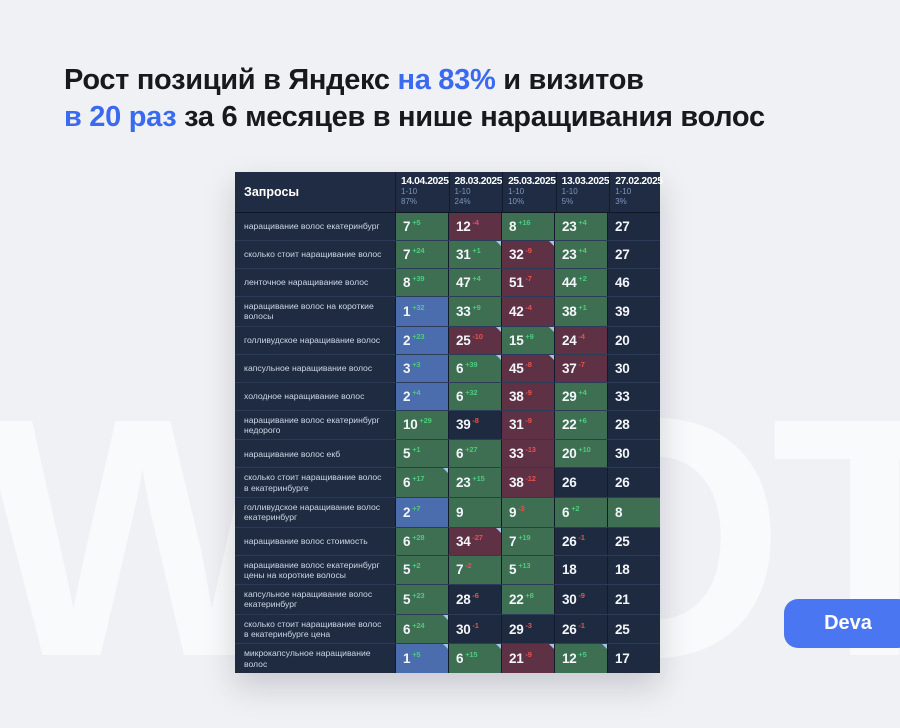 The image size is (900, 728). Describe the element at coordinates (447, 453) in the screenshot. I see `table-row: наращивание волос екб 5 +1 6 +27 33 -13 20 +10 30` at that location.